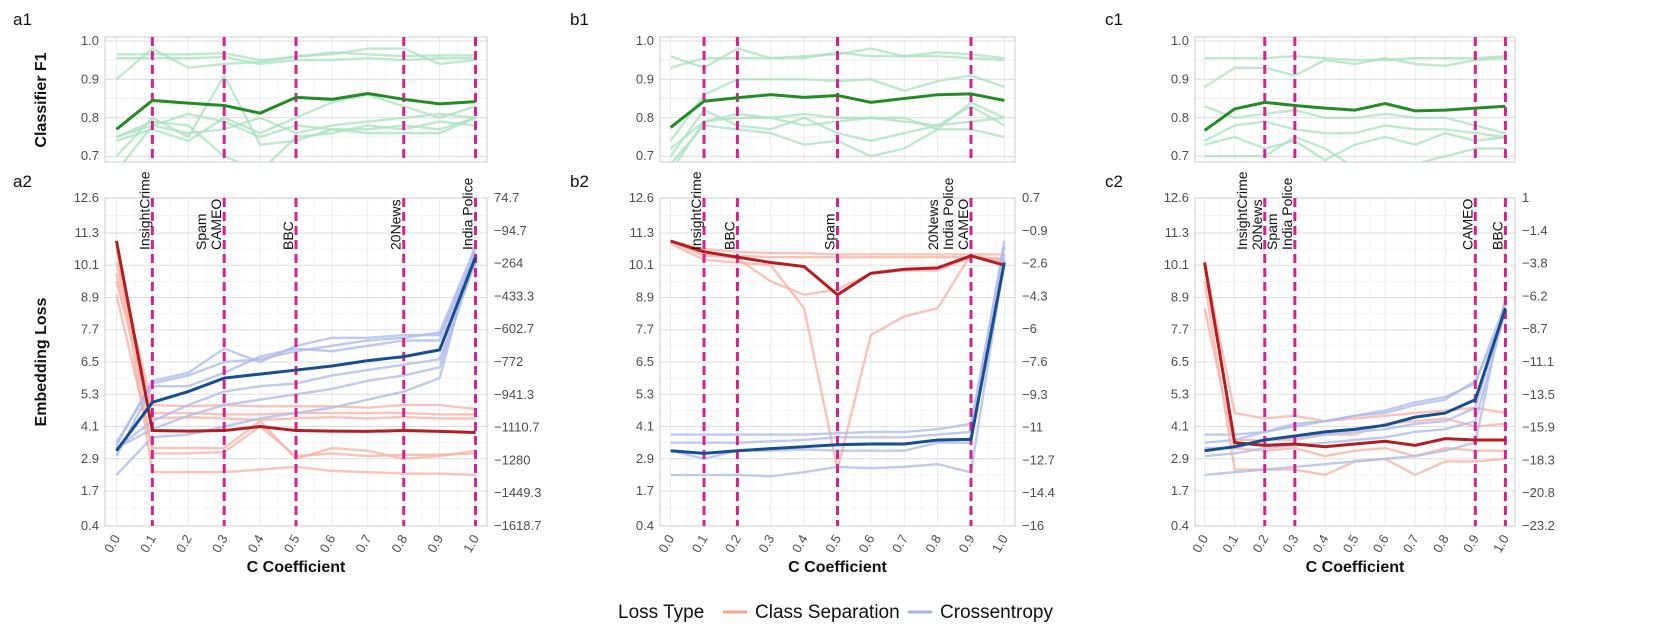  What do you see at coordinates (1497, 235) in the screenshot?
I see `dataset-label: BBC` at bounding box center [1497, 235].